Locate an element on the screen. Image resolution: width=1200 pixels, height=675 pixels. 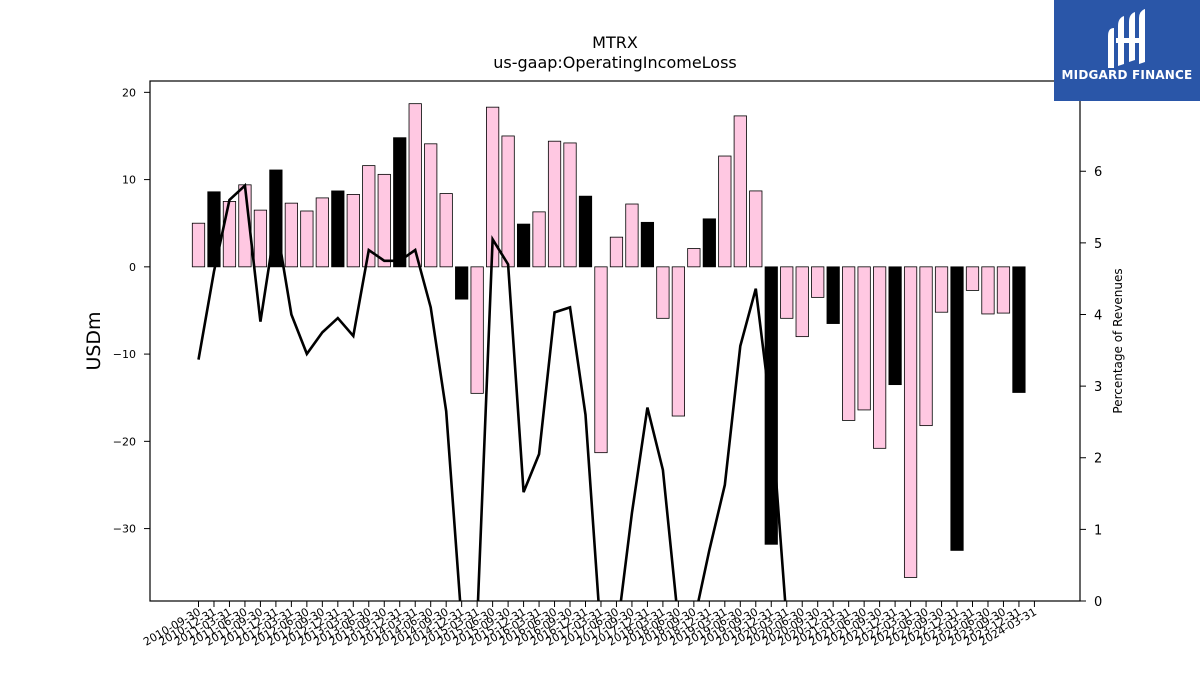
chart-subtitle: us-gaap:OperatingIncomeLoss is located at coordinates (615, 62).